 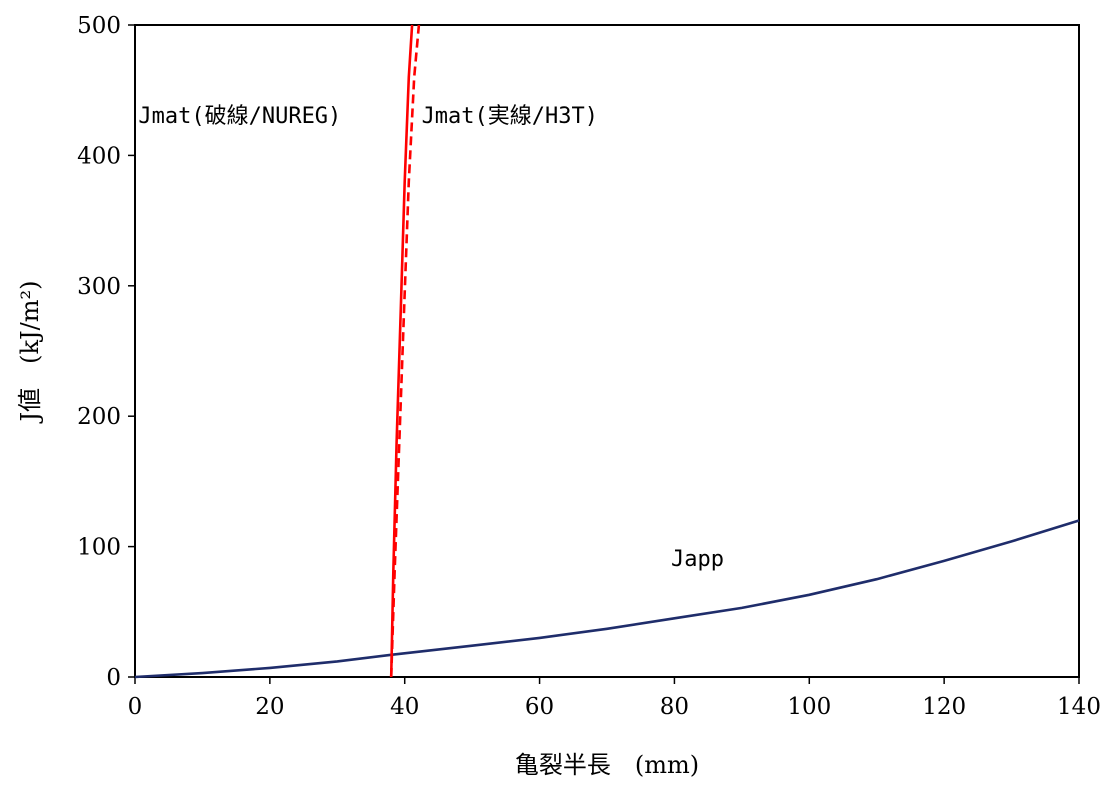 What do you see at coordinates (1079, 707) in the screenshot?
I see `x-tick-label: 140` at bounding box center [1079, 707].